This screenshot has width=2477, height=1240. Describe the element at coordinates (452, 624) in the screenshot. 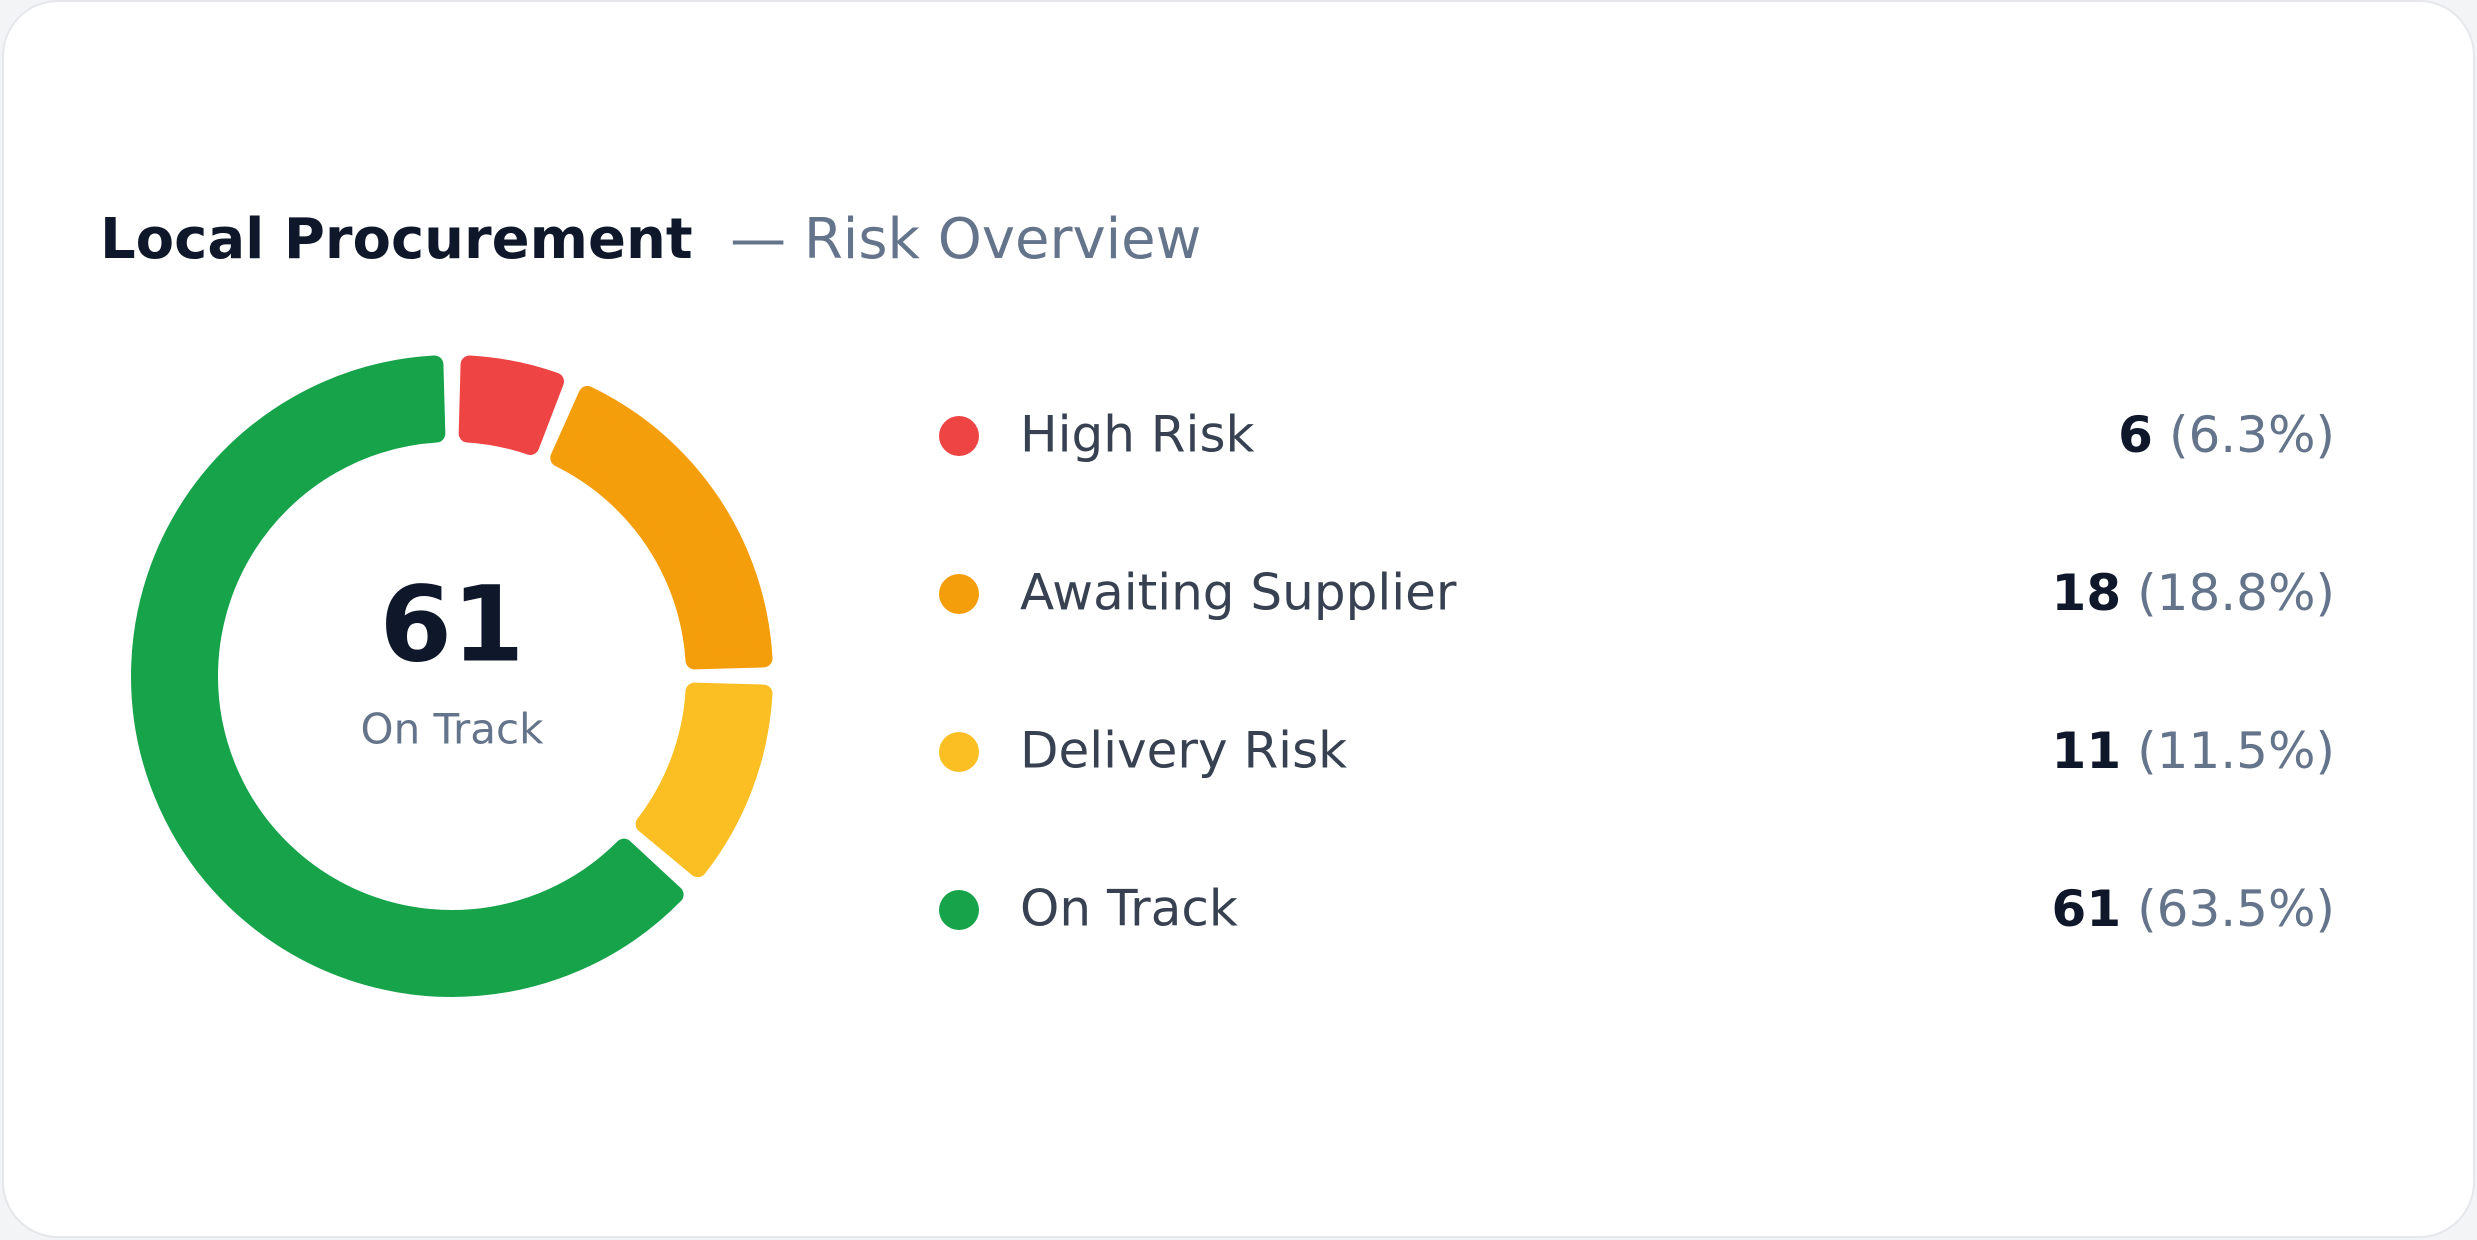

I see `center-value: 61` at that location.